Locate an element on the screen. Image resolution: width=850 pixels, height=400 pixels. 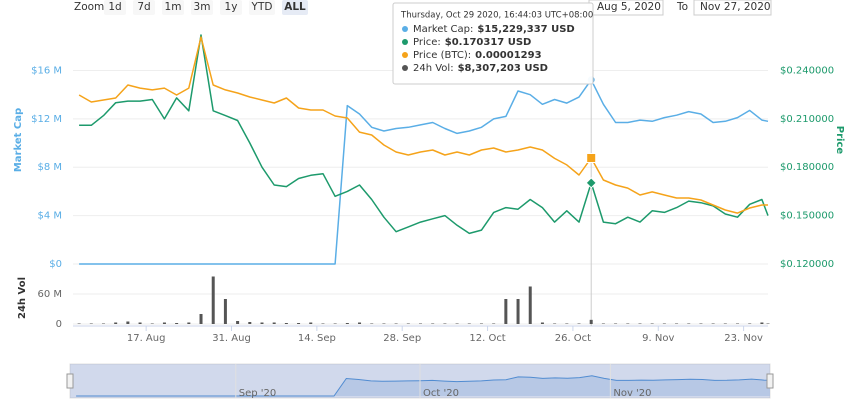
tooltip-item-label: Price (BTC): is located at coordinates (442, 55).